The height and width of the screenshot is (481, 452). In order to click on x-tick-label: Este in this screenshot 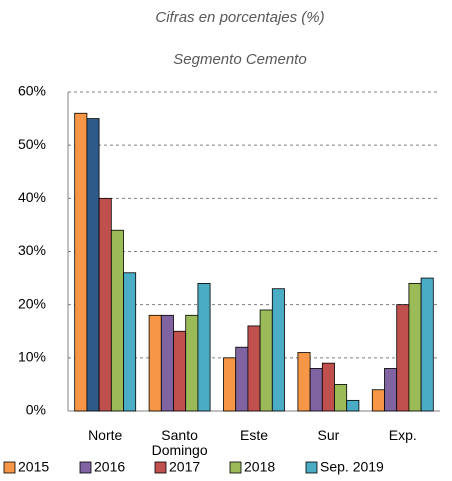, I will do `click(253, 435)`.